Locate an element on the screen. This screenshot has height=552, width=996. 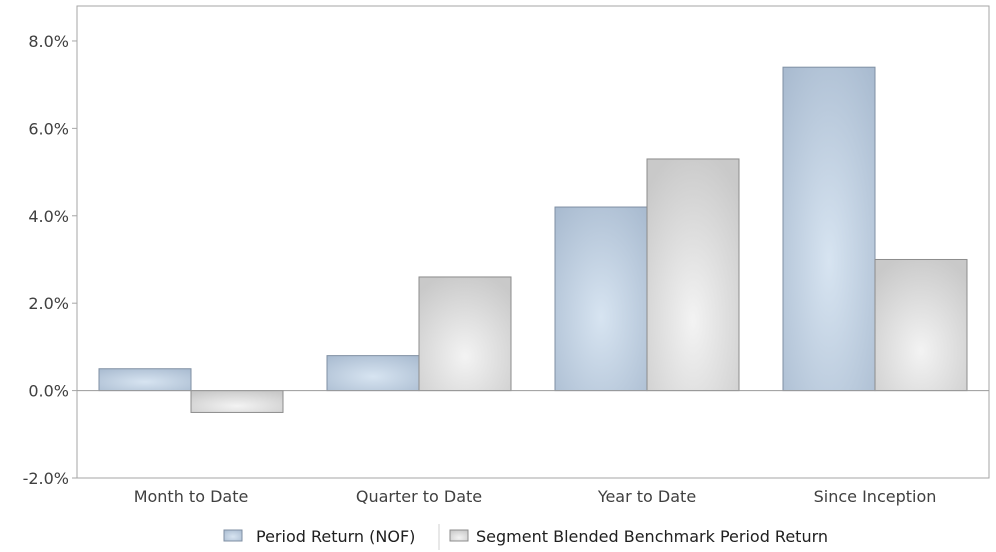
x-category-label: Quarter to Date is located at coordinates (419, 496).